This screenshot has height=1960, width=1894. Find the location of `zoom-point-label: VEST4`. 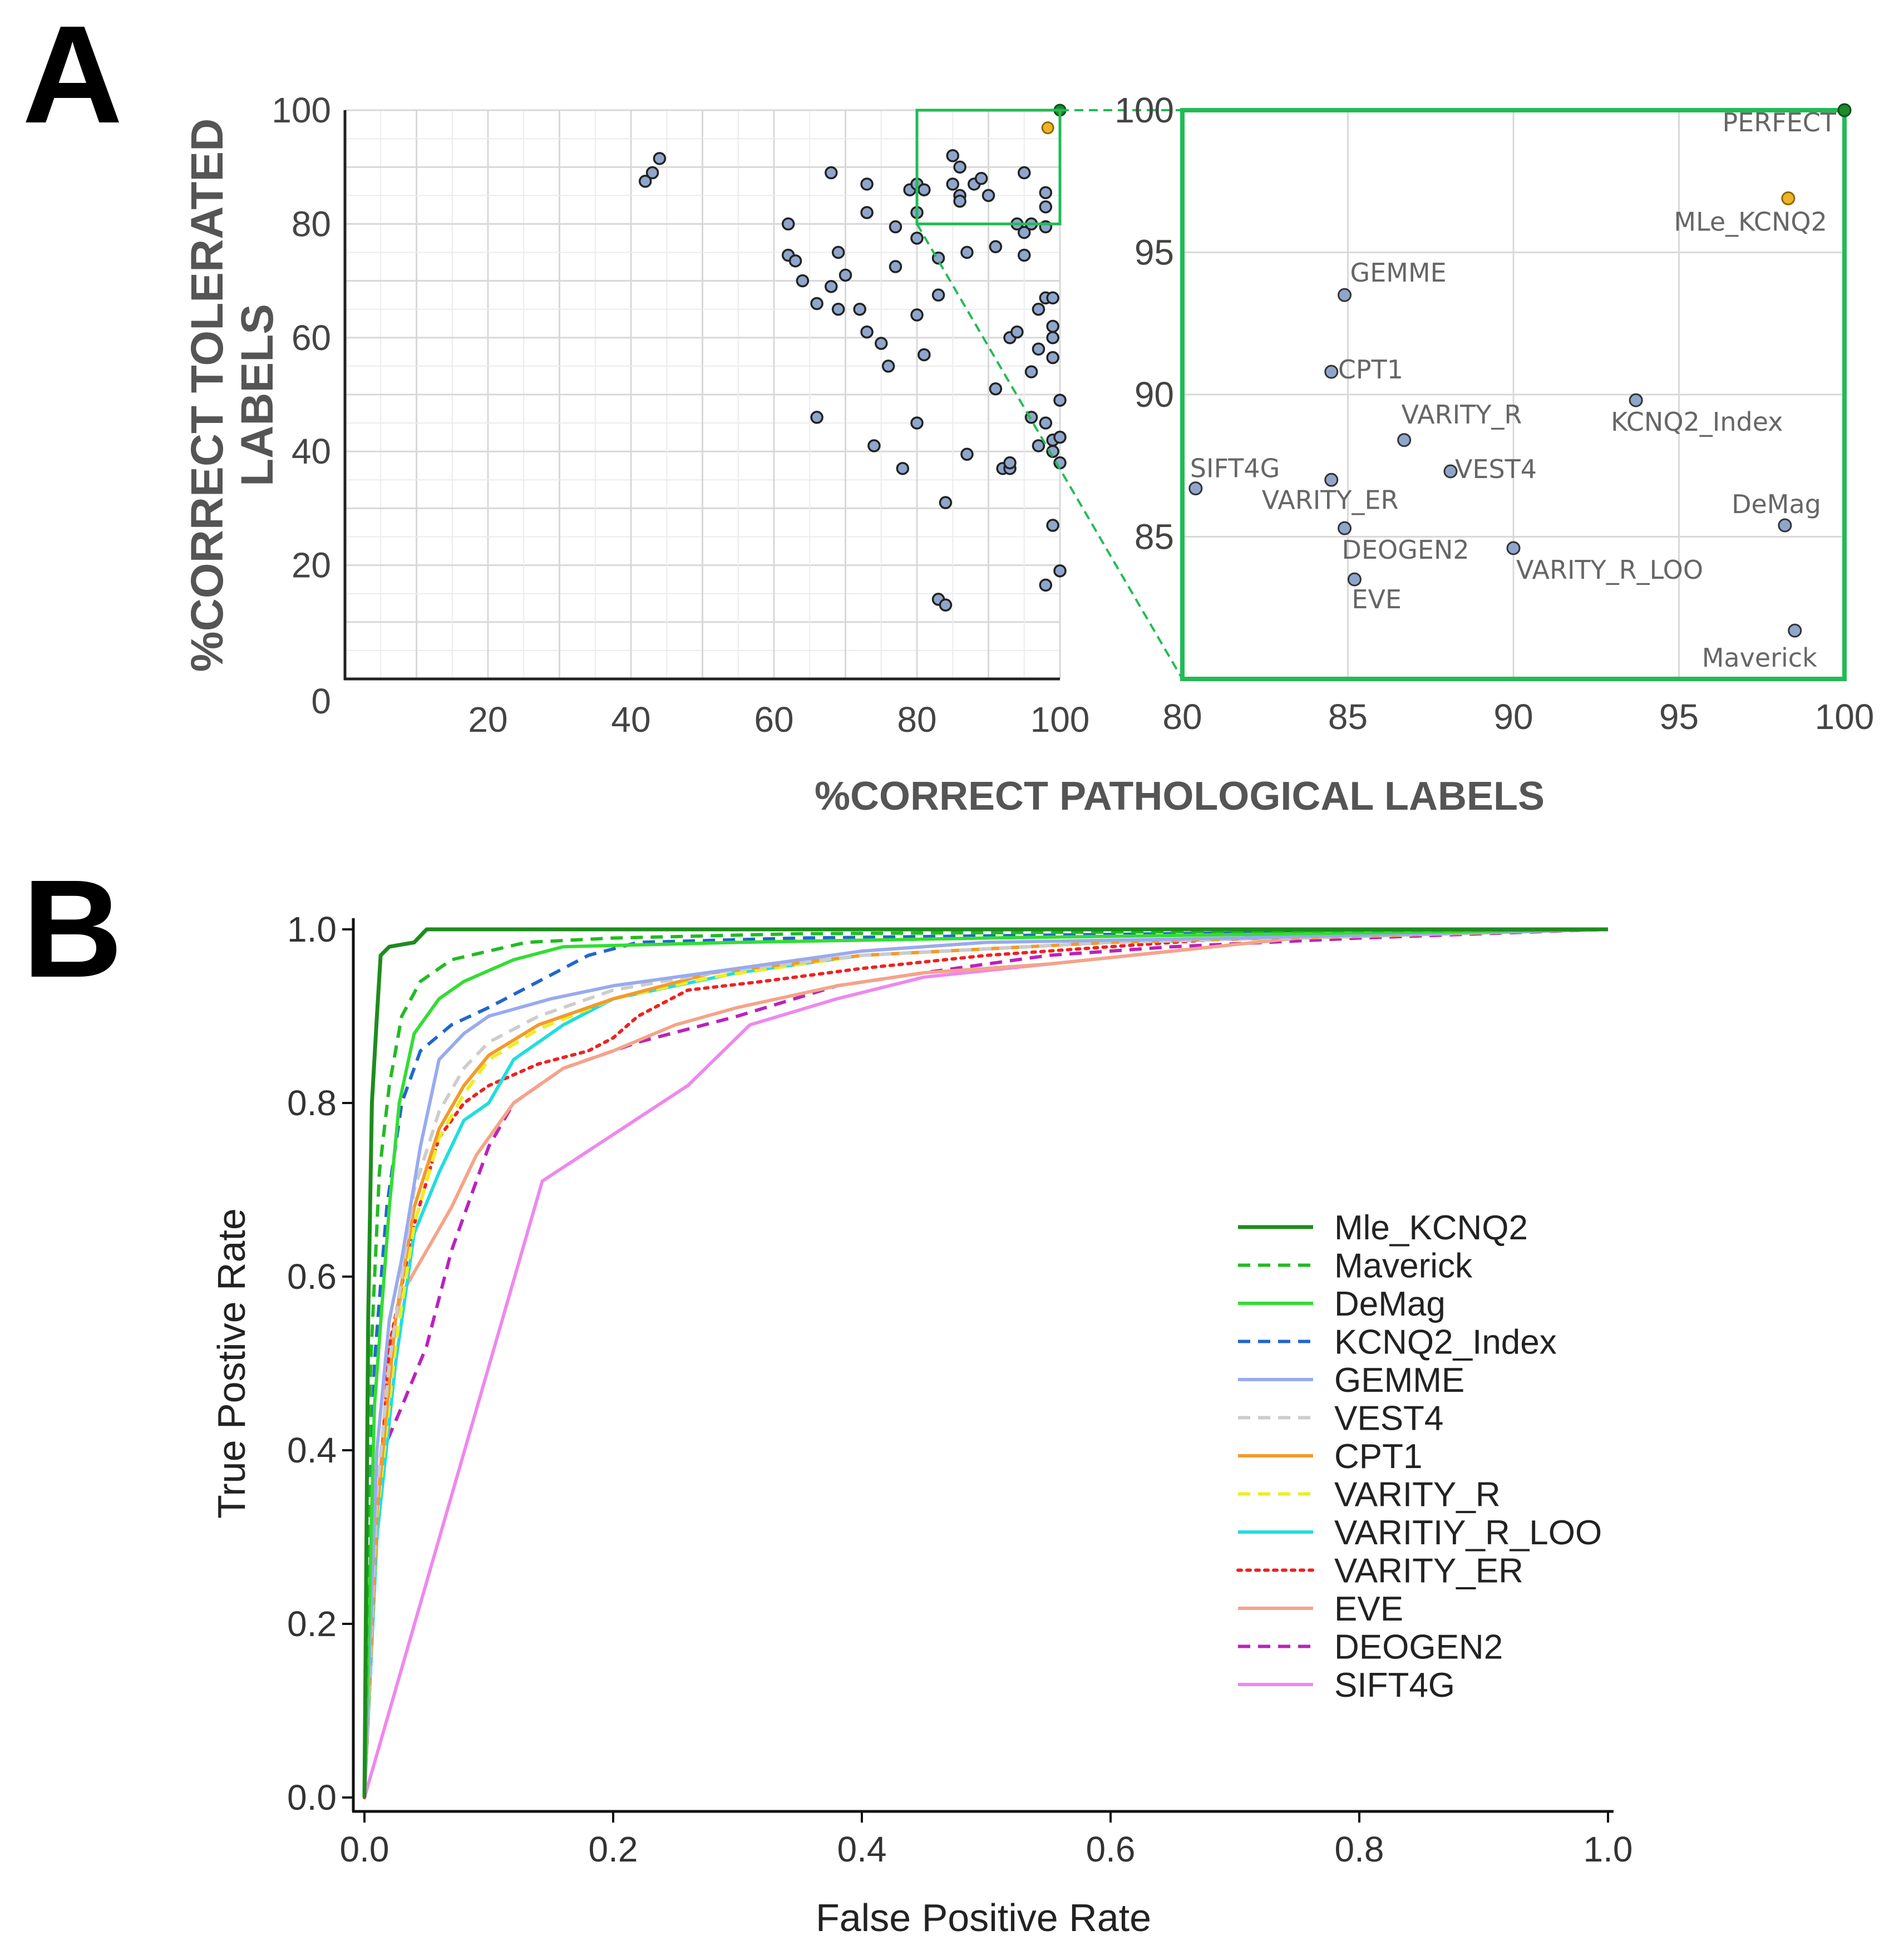

zoom-point-label: VEST4 is located at coordinates (1496, 469).